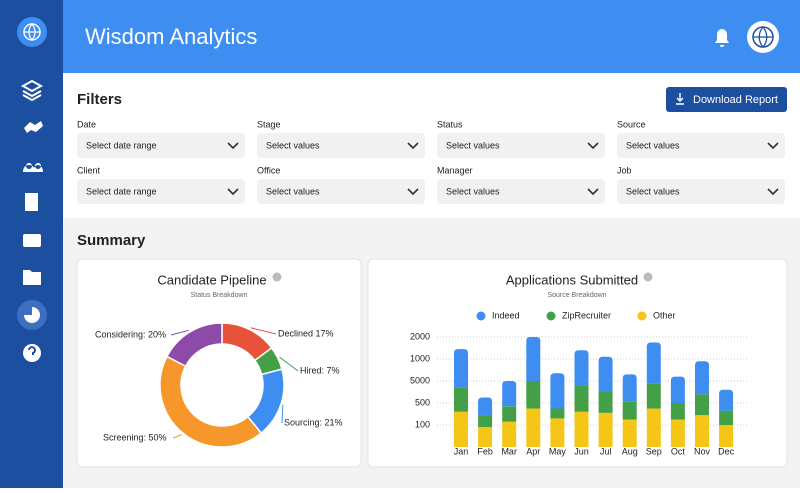  Describe the element at coordinates (631, 124) in the screenshot. I see `filter-label: Source` at that location.